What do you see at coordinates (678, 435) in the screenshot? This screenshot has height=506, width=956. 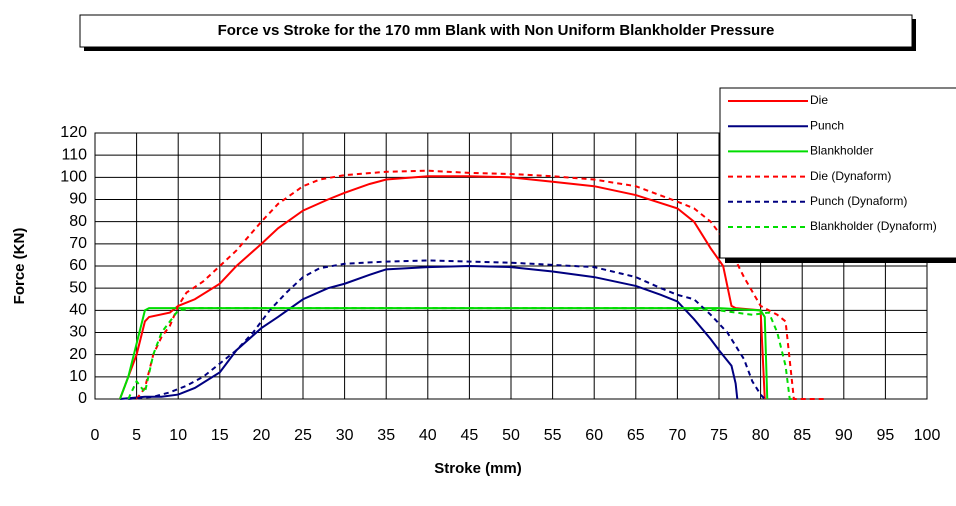 I see `x-tick-label: 70` at bounding box center [678, 435].